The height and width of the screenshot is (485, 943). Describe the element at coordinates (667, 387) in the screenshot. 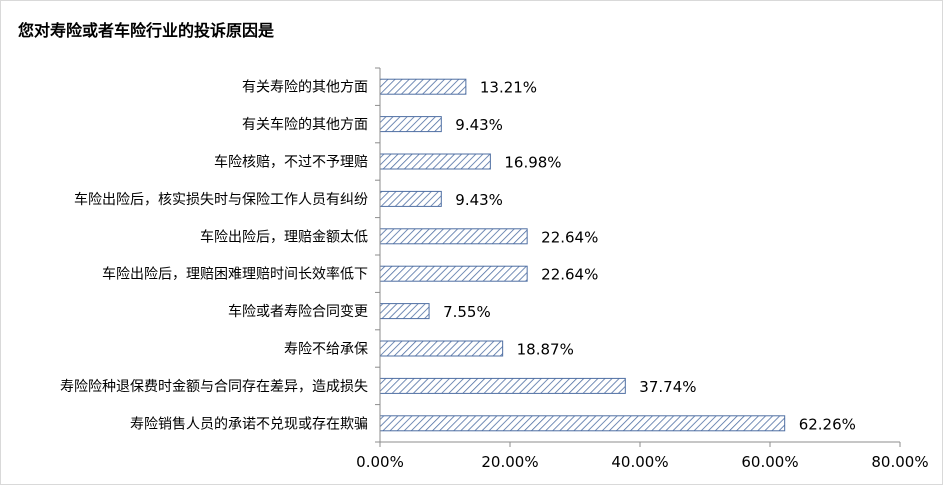

I see `data-label: 37.74%` at that location.